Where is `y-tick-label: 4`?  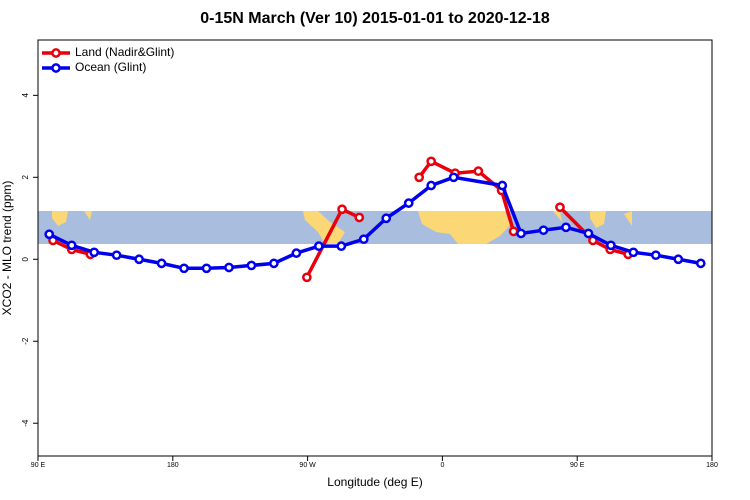
y-tick-label: 4 is located at coordinates (25, 95).